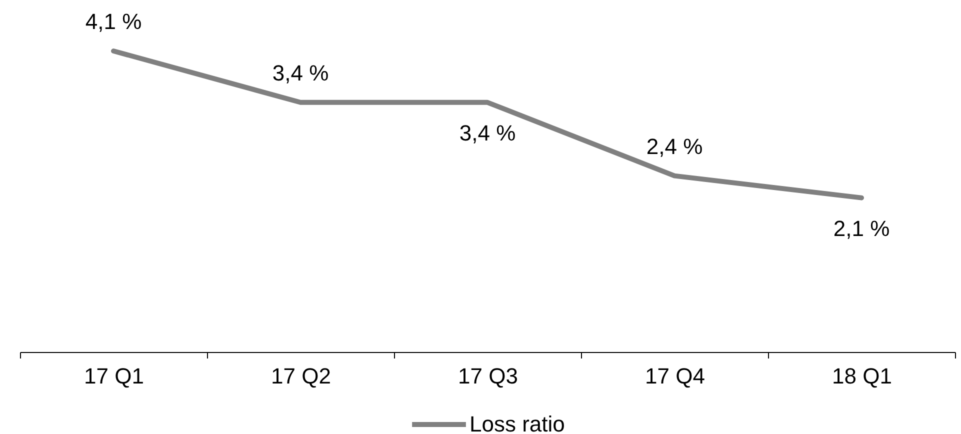 Image resolution: width=961 pixels, height=434 pixels. Describe the element at coordinates (674, 146) in the screenshot. I see `data-label: 2,4 %` at that location.